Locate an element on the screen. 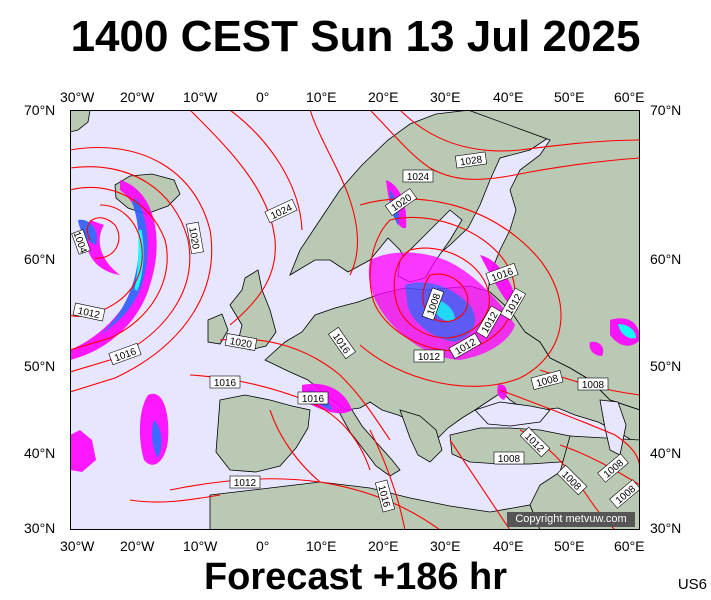 The height and width of the screenshot is (600, 711). lon-tick-bottom: 10°W is located at coordinates (200, 546).